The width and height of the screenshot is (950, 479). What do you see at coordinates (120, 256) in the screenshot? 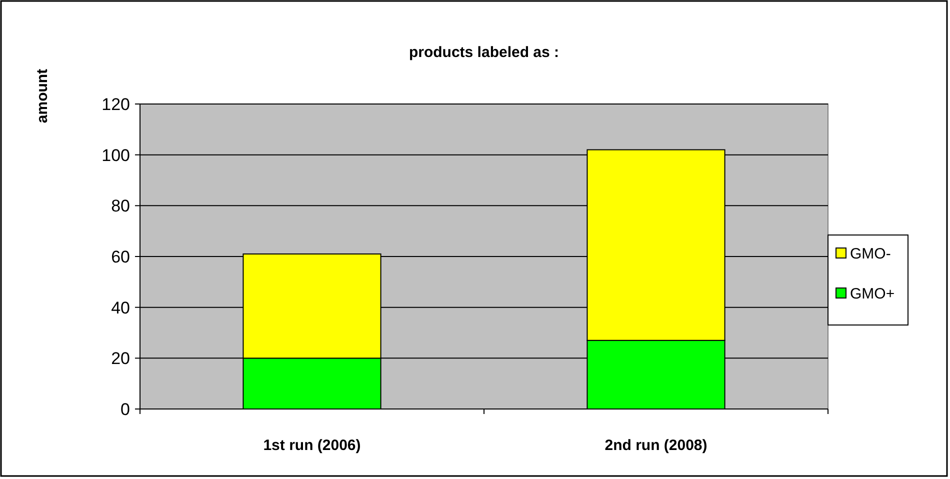
I see `y-tick-label: 60` at bounding box center [120, 256].